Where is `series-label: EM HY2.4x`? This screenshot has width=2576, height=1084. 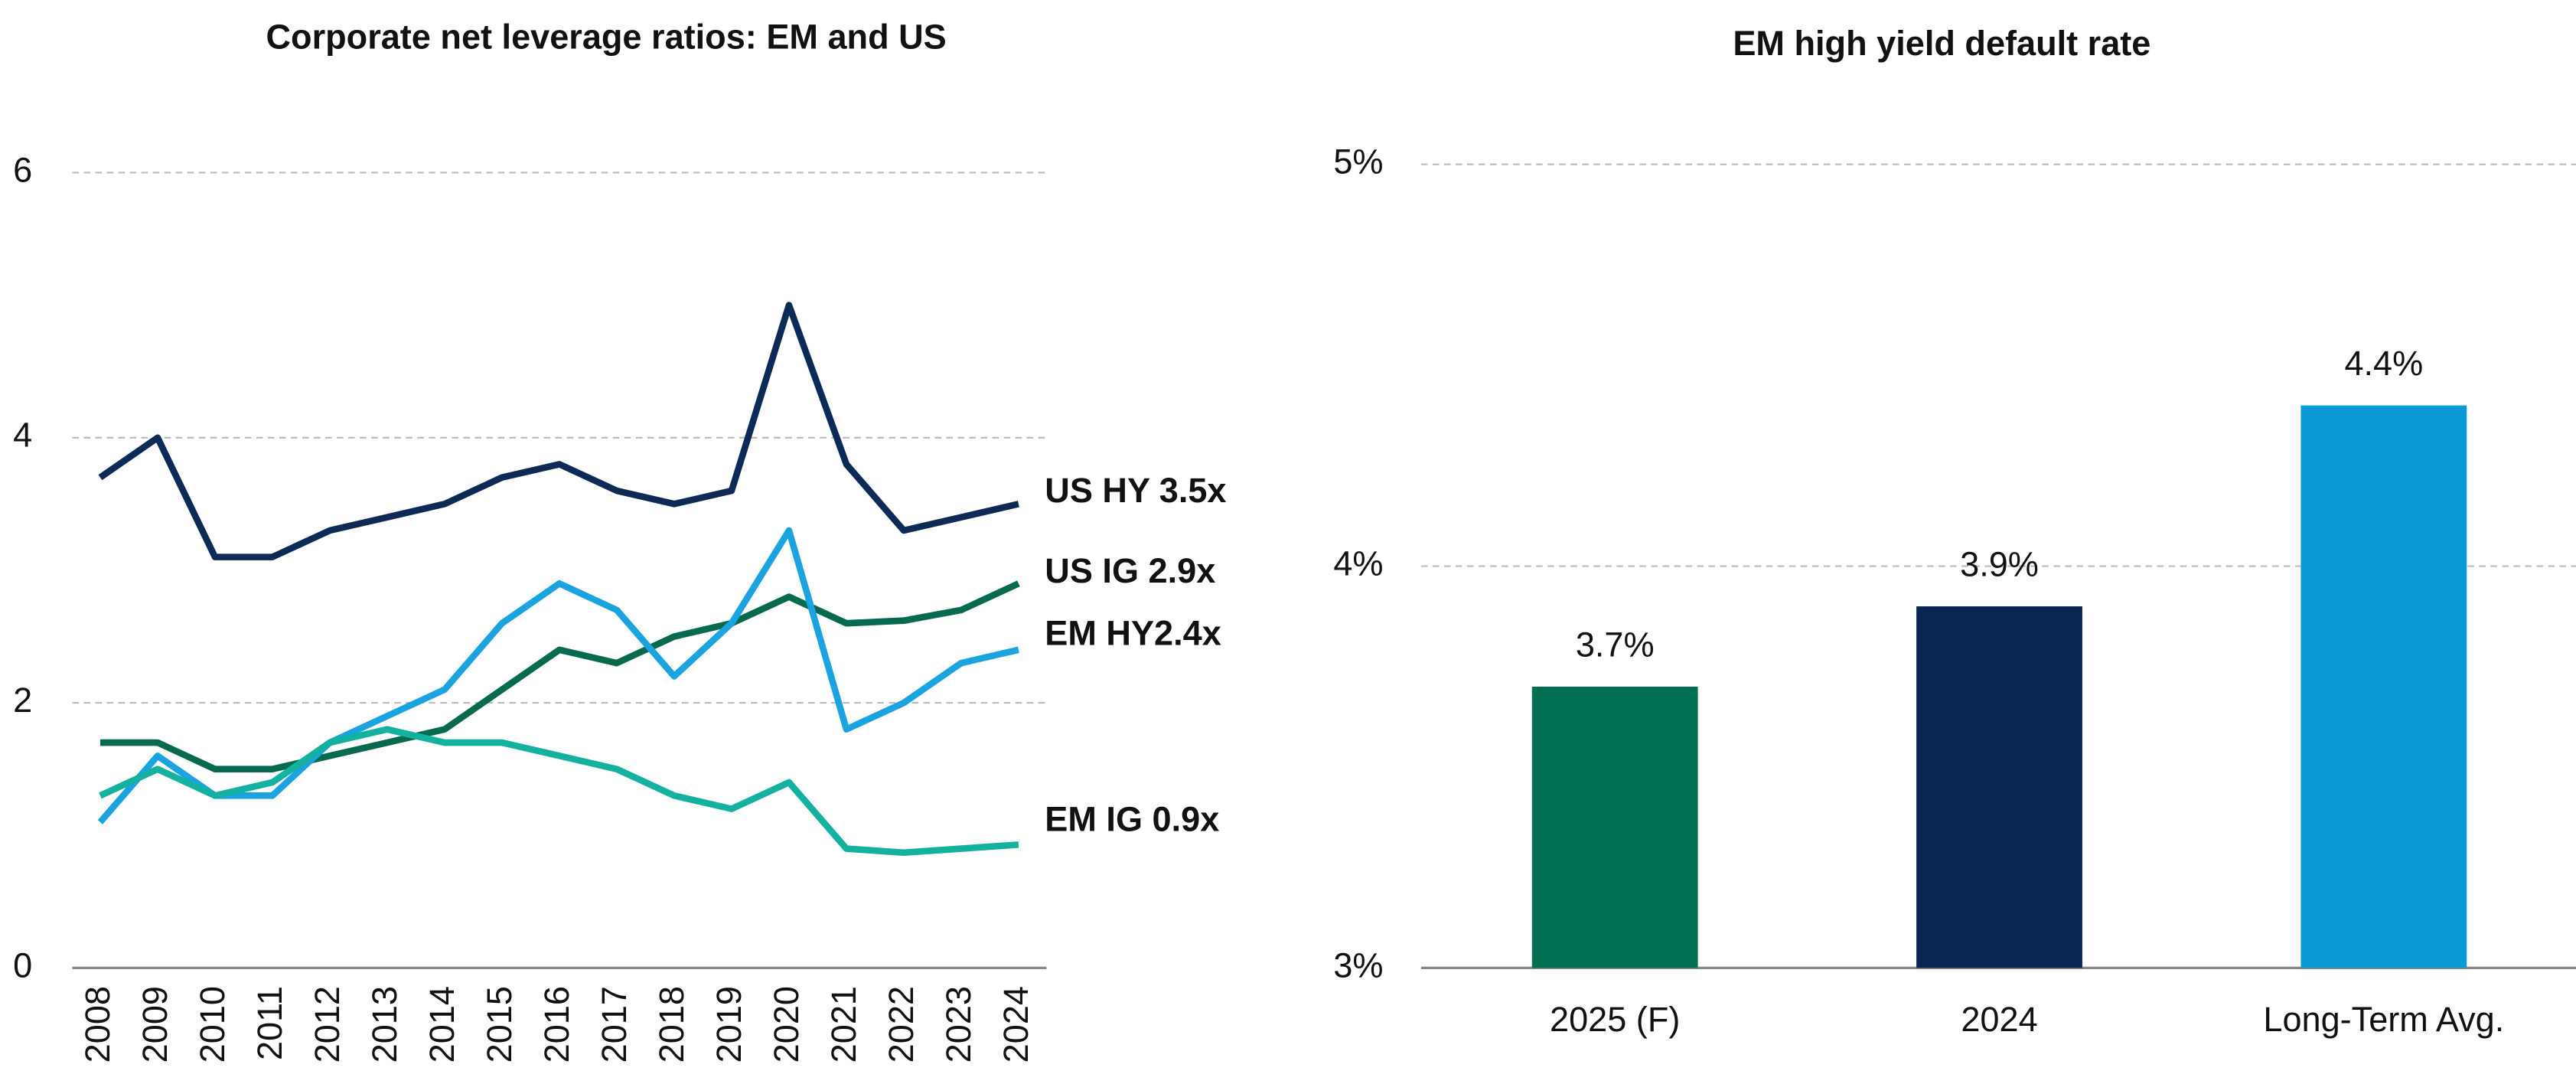
series-label: EM HY2.4x is located at coordinates (1133, 633).